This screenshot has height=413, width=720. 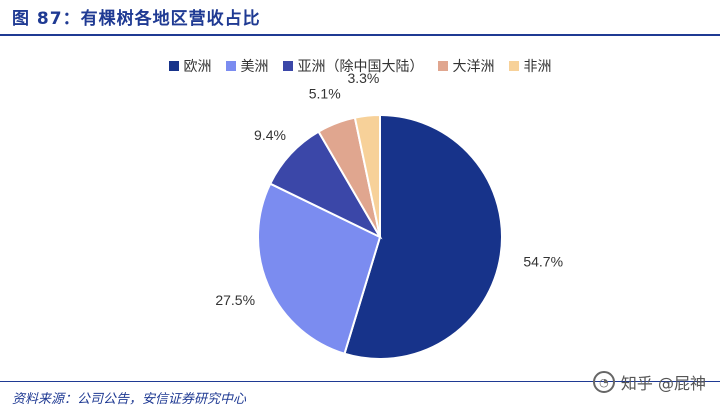 I want to click on legend-item-asia: 亚洲（除中国大陆）, so click(x=353, y=66).